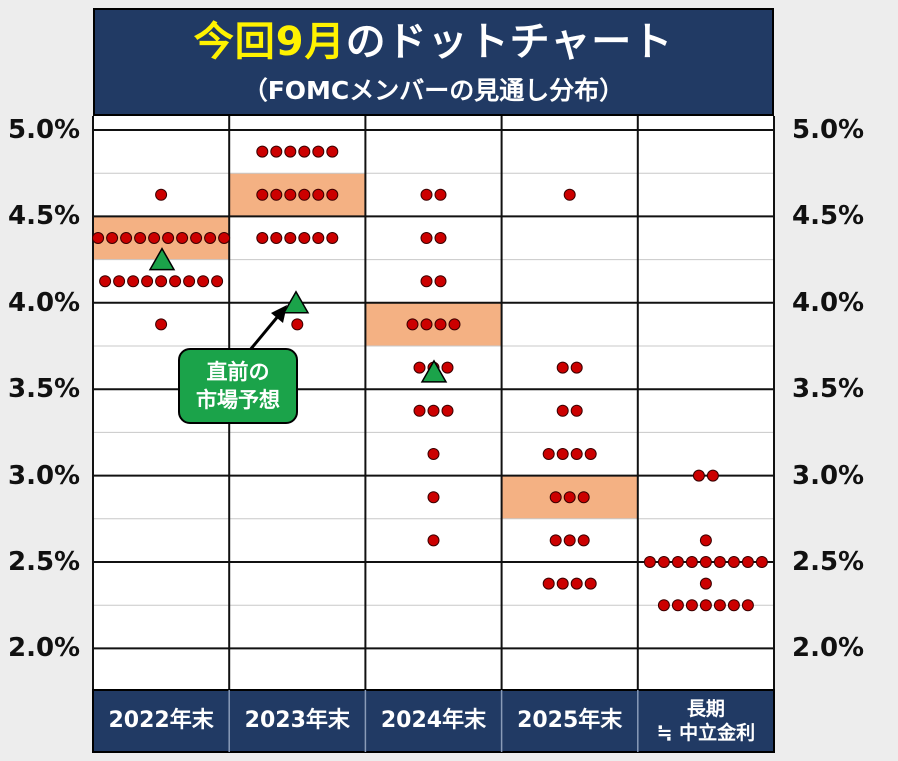  What do you see at coordinates (828, 216) in the screenshot?
I see `y-tick-label: 4.5%` at bounding box center [828, 216].